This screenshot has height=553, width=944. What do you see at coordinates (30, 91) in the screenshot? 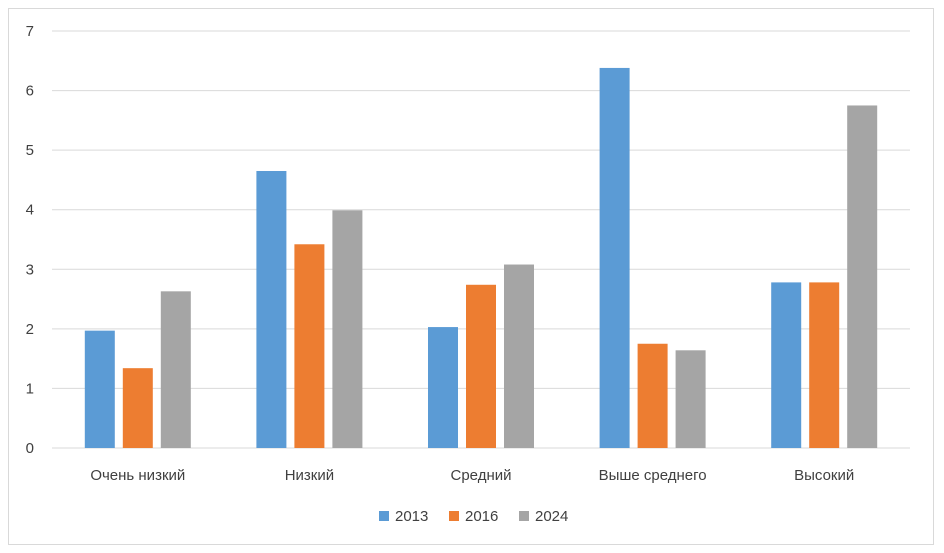
I see `y-tick-label: 6` at bounding box center [30, 91].